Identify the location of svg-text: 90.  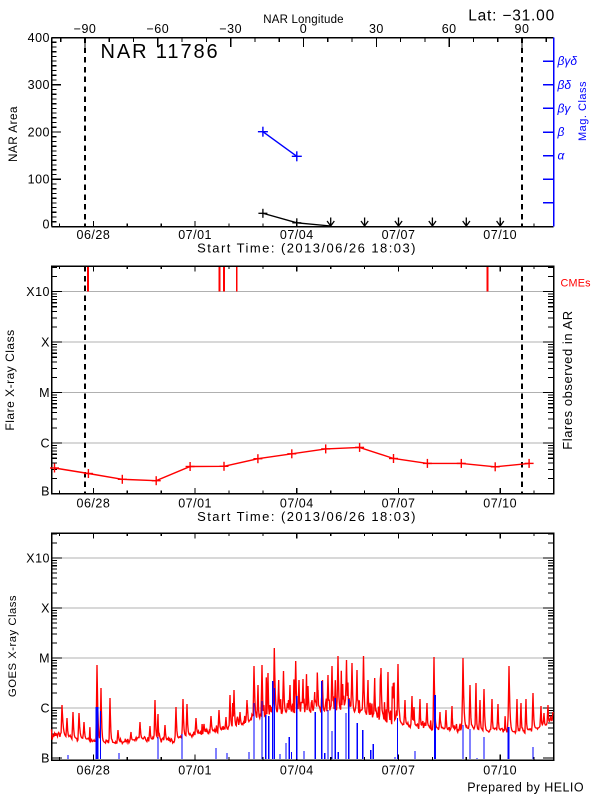
(522, 29).